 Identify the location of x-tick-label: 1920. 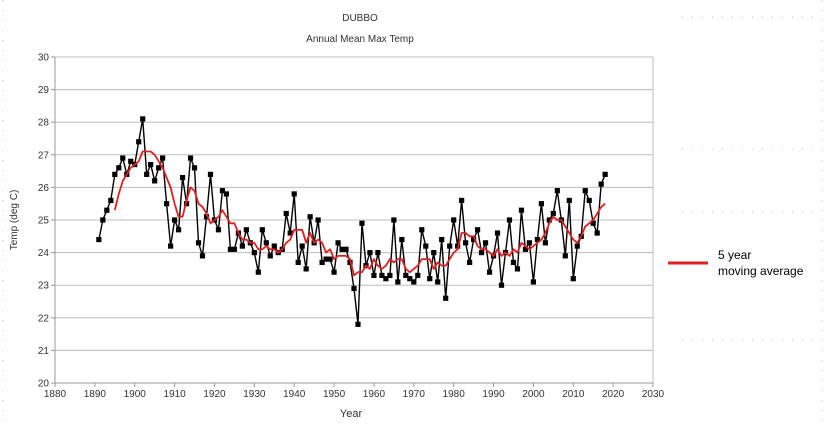
(214, 394).